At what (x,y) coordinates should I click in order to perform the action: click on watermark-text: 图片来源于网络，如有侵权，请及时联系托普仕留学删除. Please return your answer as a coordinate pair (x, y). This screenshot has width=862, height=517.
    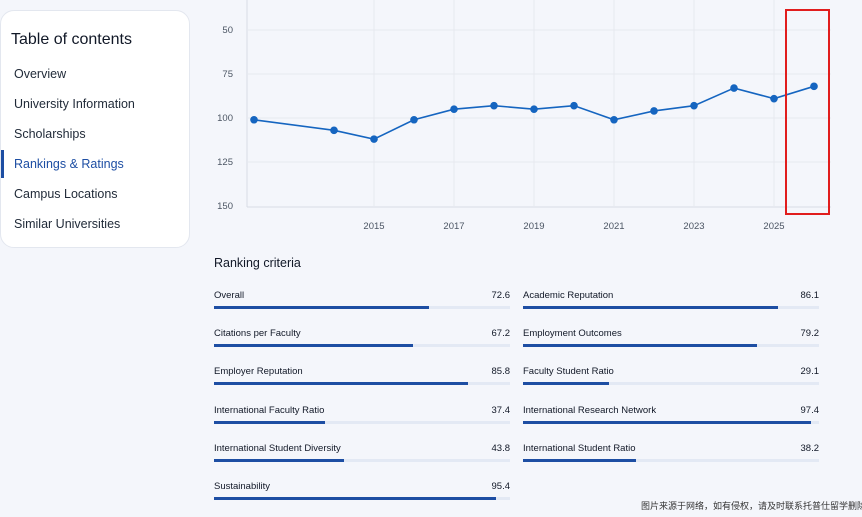
    Looking at the image, I should click on (751, 506).